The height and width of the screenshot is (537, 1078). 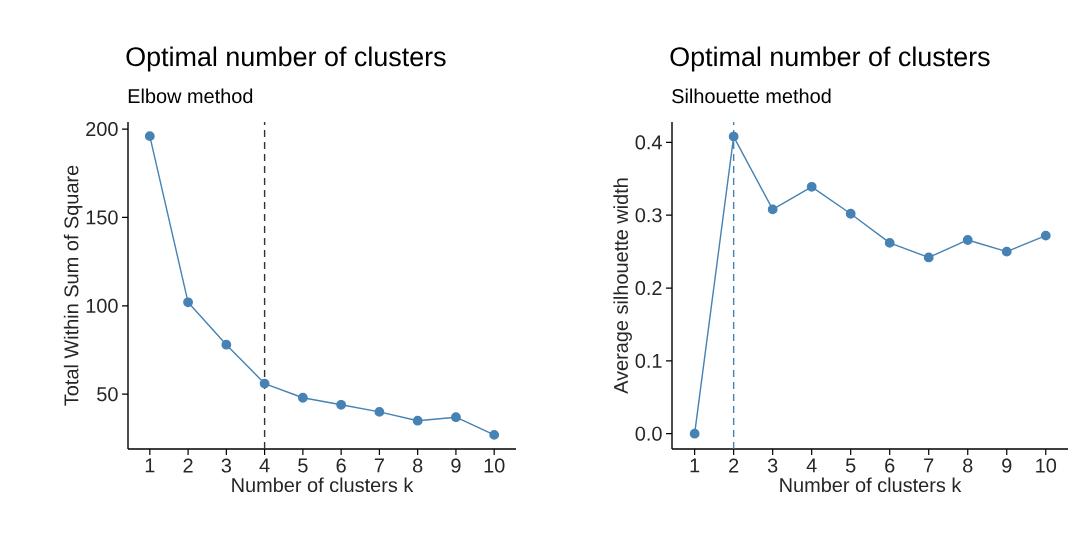 I want to click on y-axis-title: Average silhouette width, so click(x=622, y=286).